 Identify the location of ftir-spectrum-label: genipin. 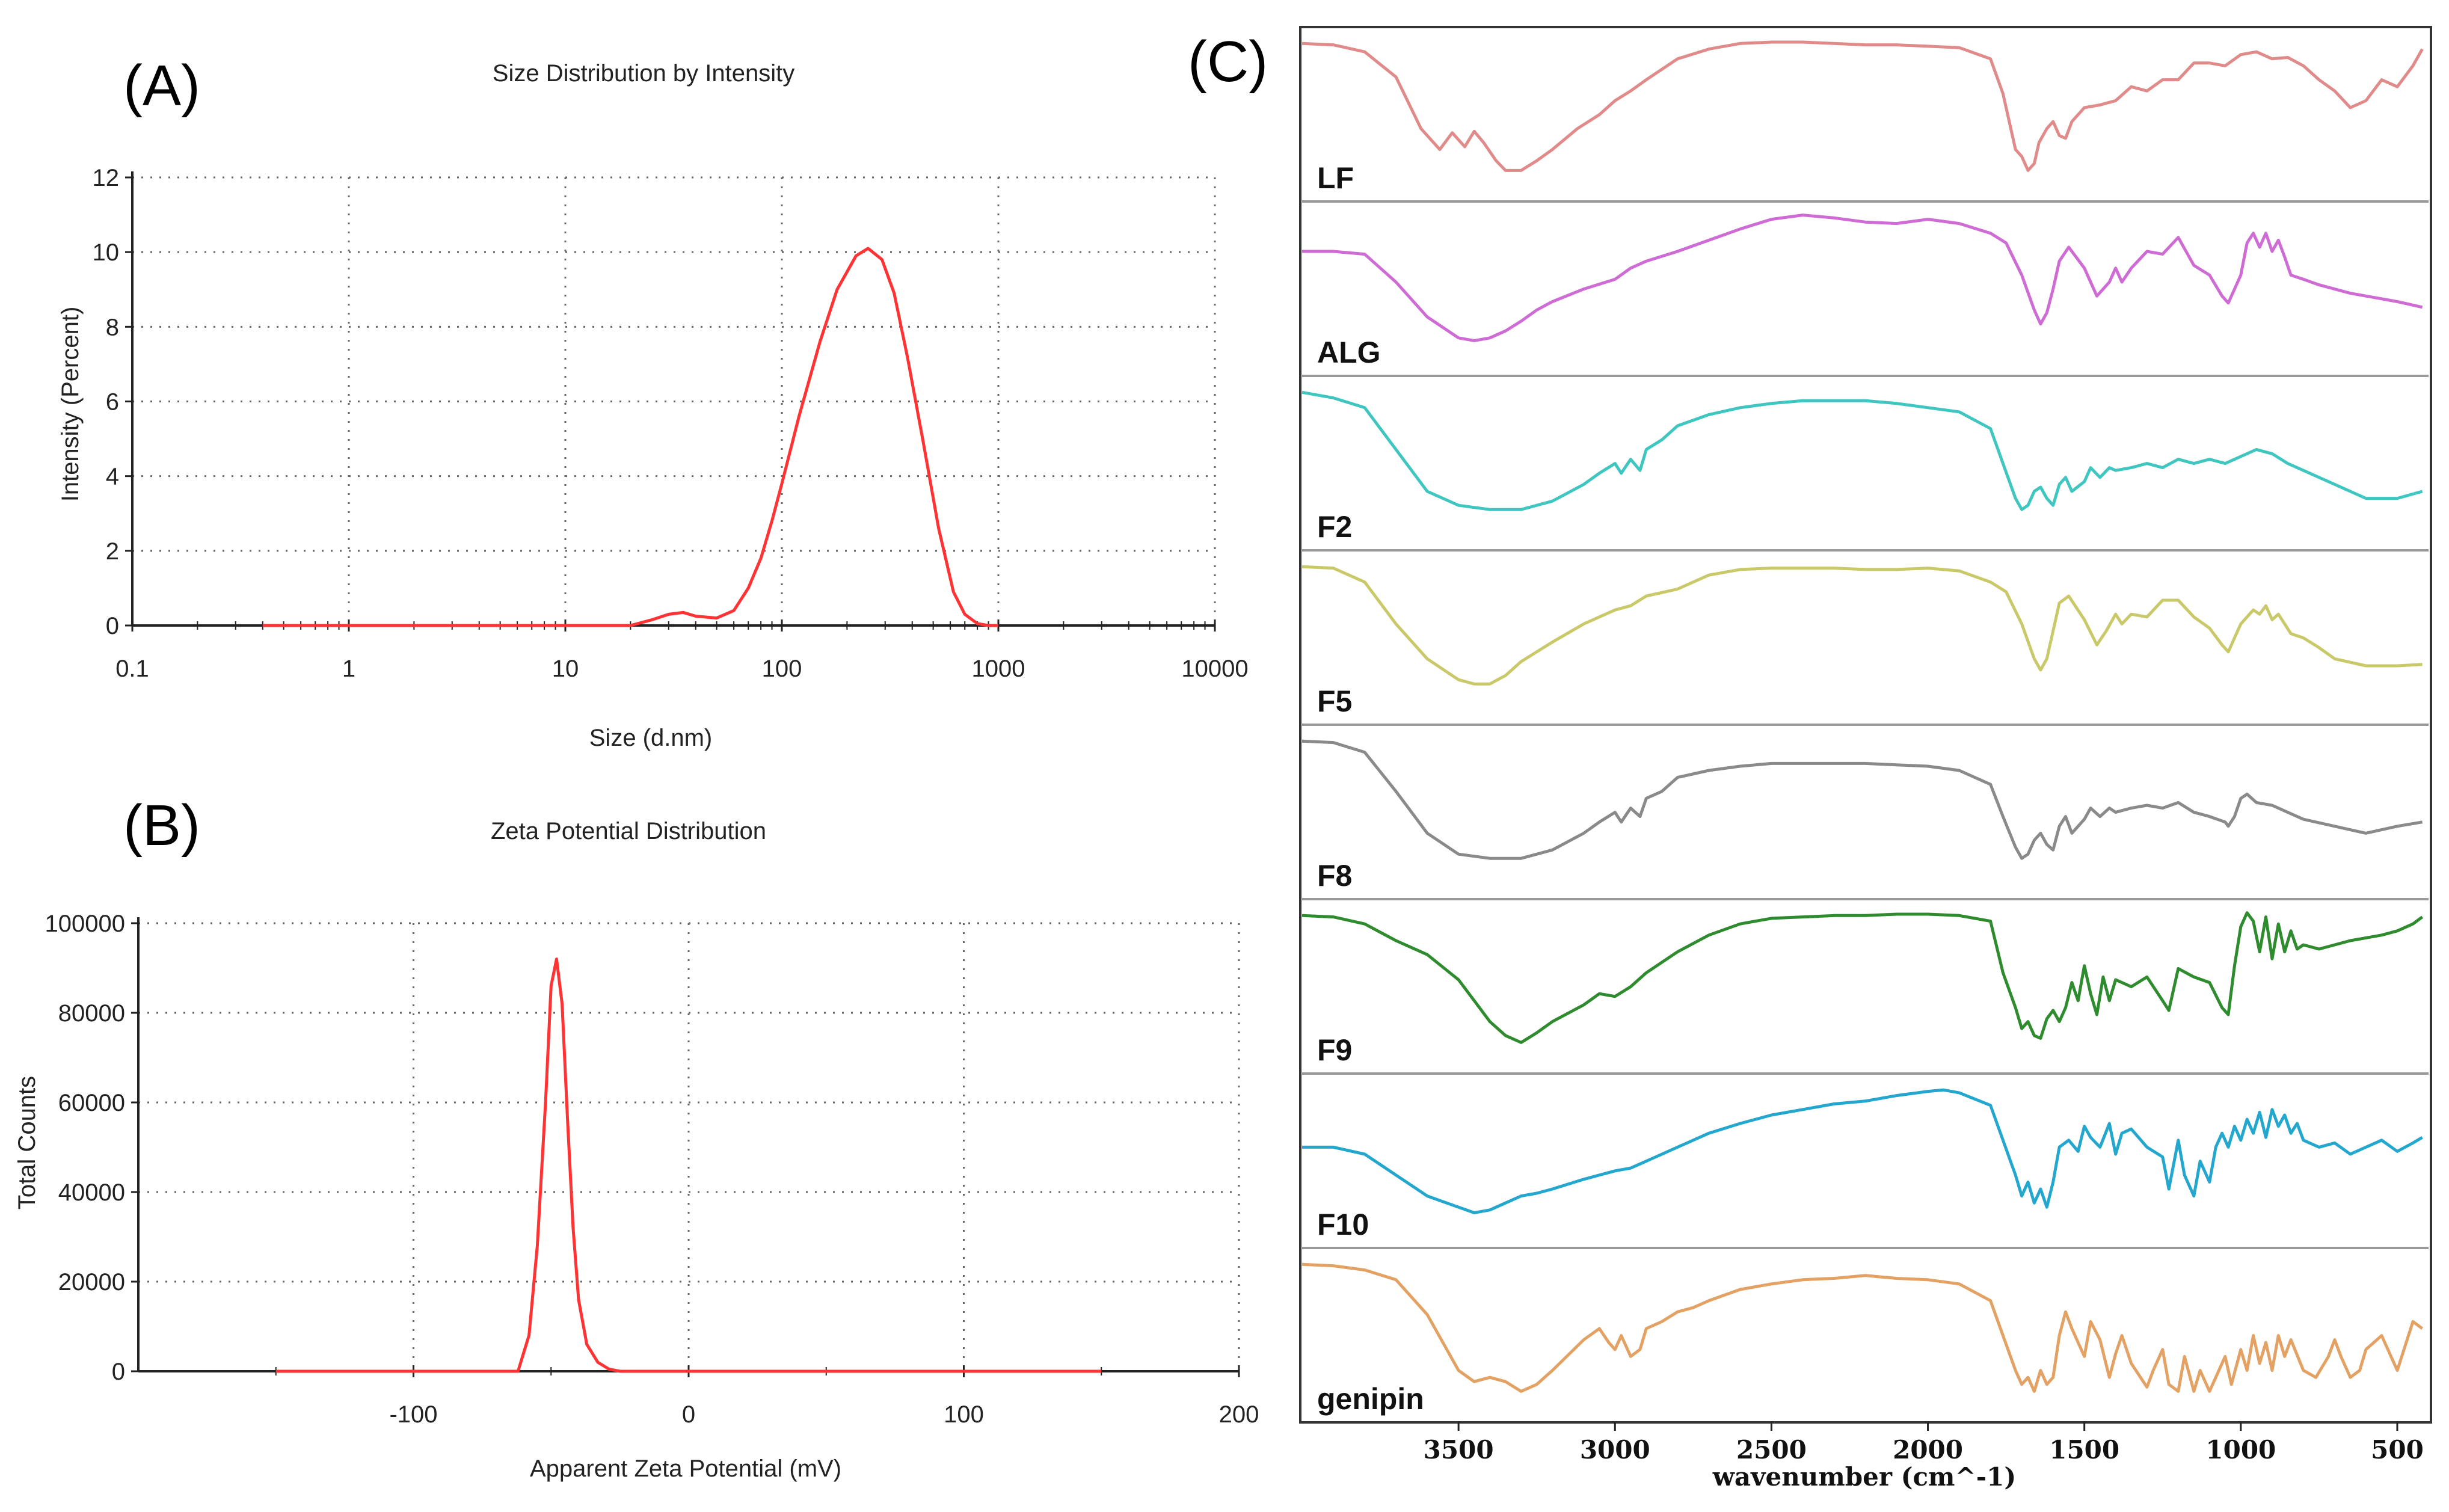
(1370, 1399).